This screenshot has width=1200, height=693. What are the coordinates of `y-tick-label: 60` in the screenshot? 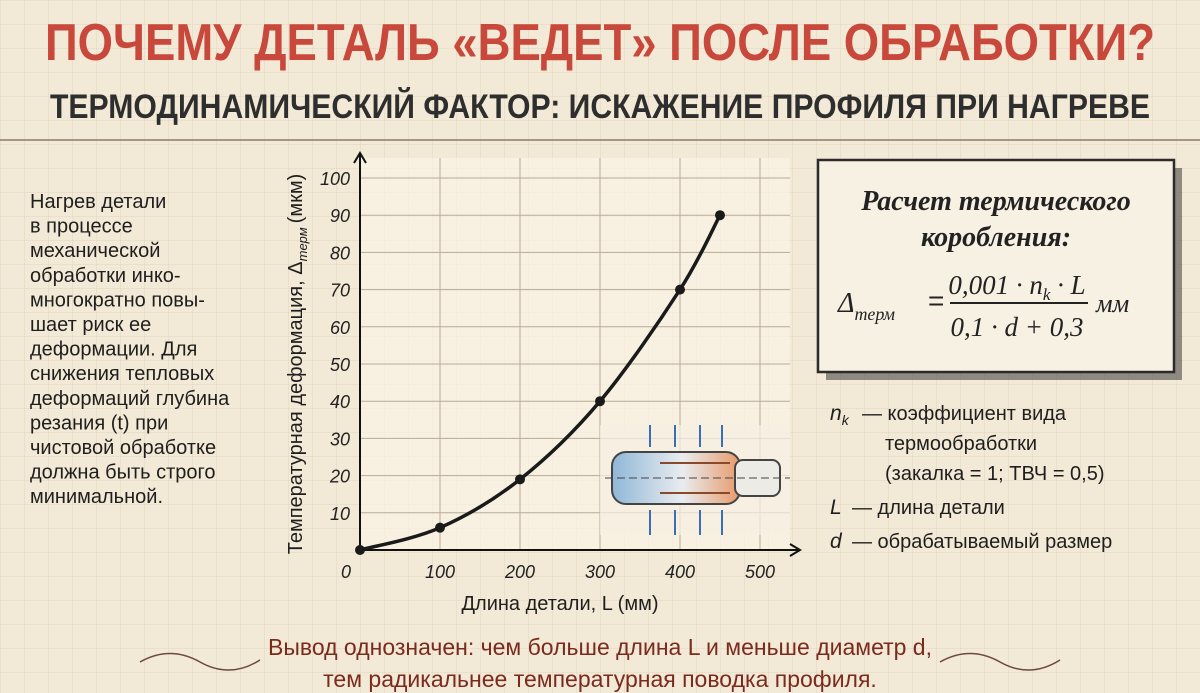 It's located at (340, 328).